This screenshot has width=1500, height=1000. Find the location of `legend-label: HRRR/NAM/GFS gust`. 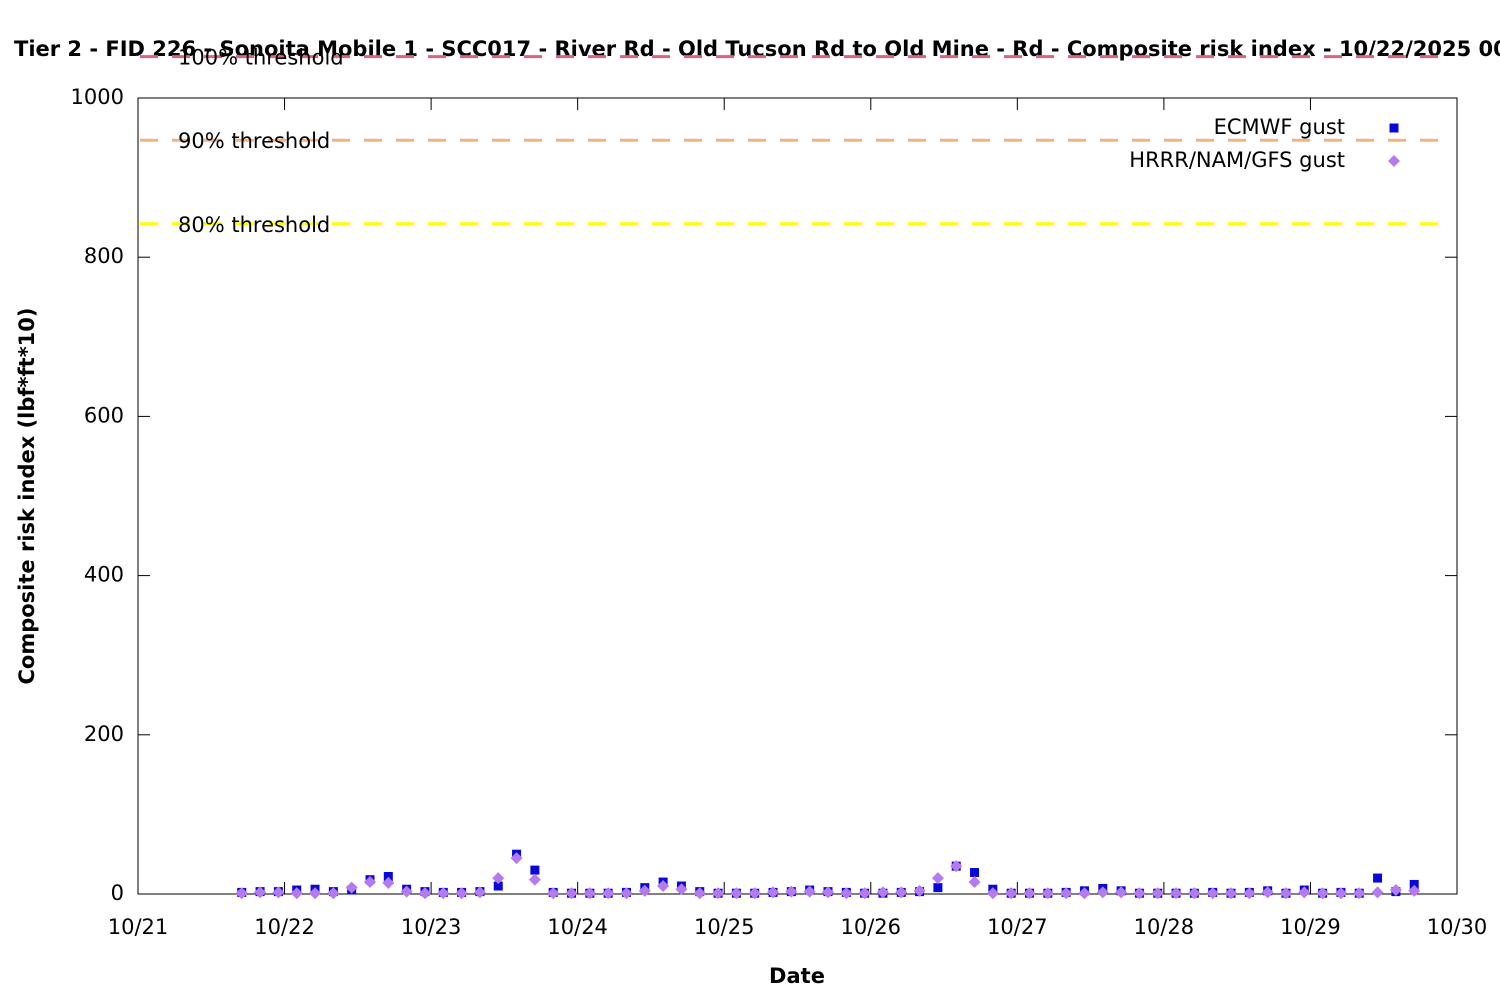

legend-label: HRRR/NAM/GFS gust is located at coordinates (1237, 160).